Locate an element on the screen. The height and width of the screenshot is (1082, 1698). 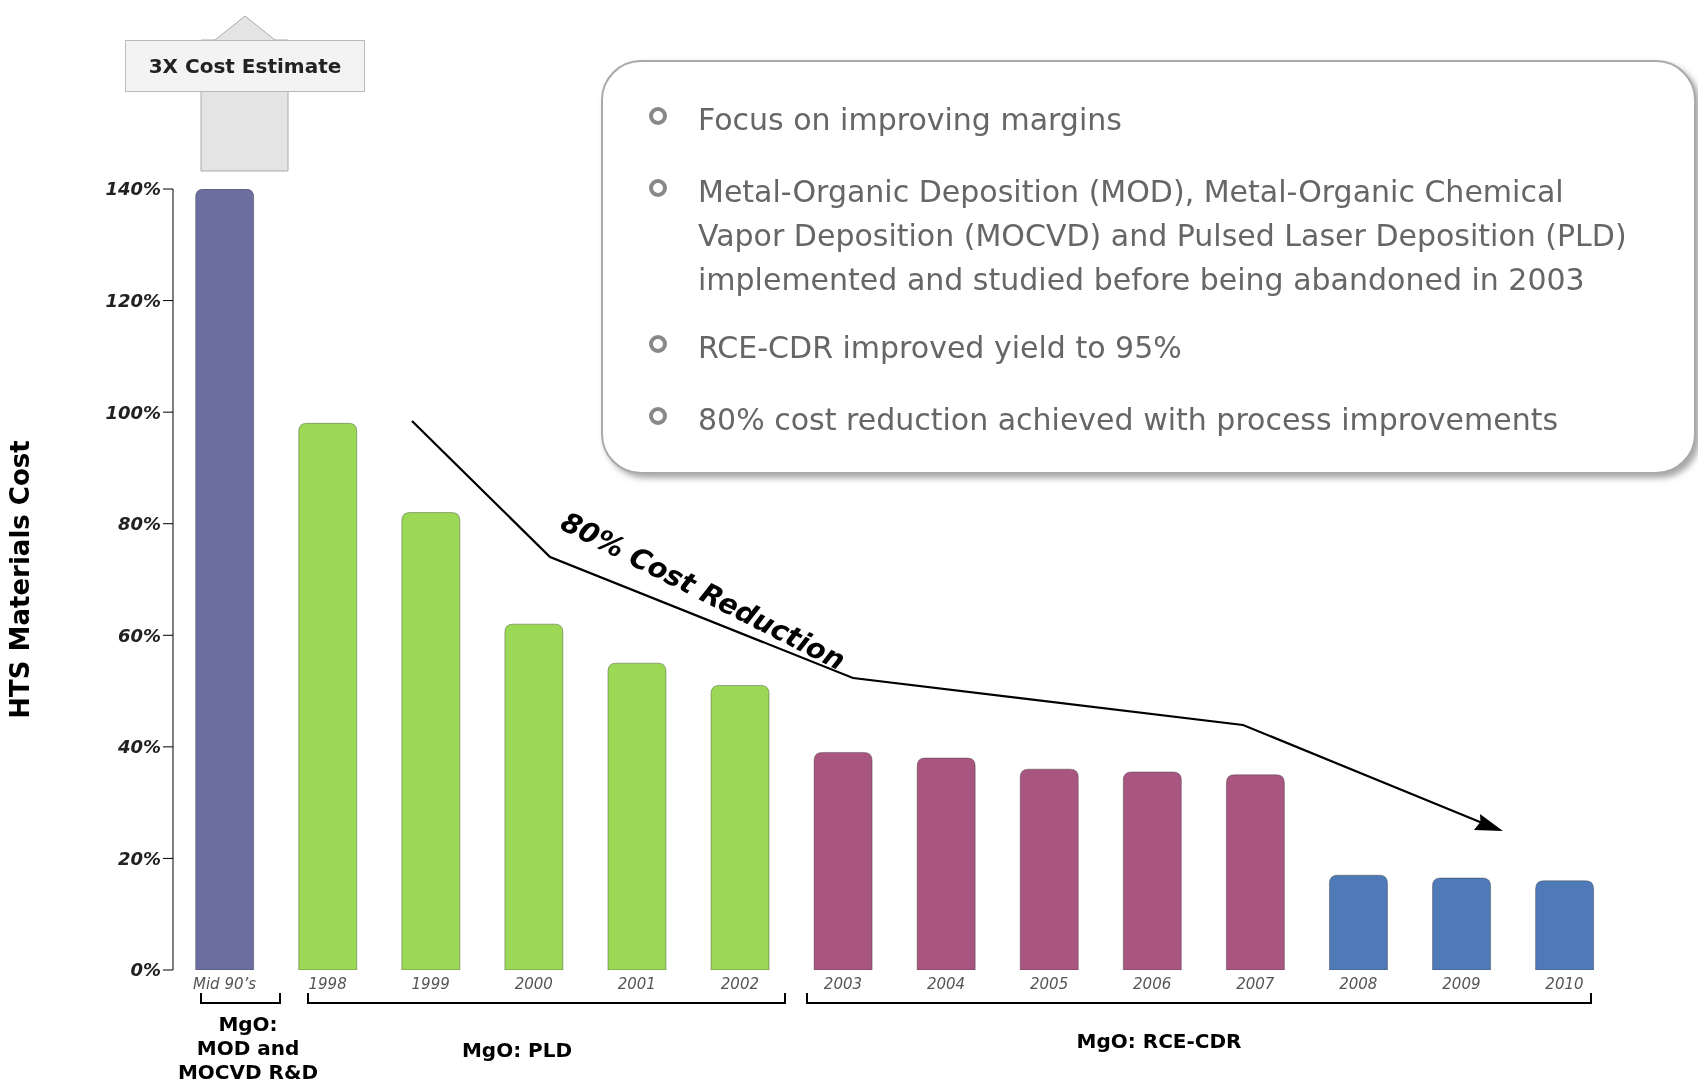
x-tick-label: 2007 is located at coordinates (1255, 983).